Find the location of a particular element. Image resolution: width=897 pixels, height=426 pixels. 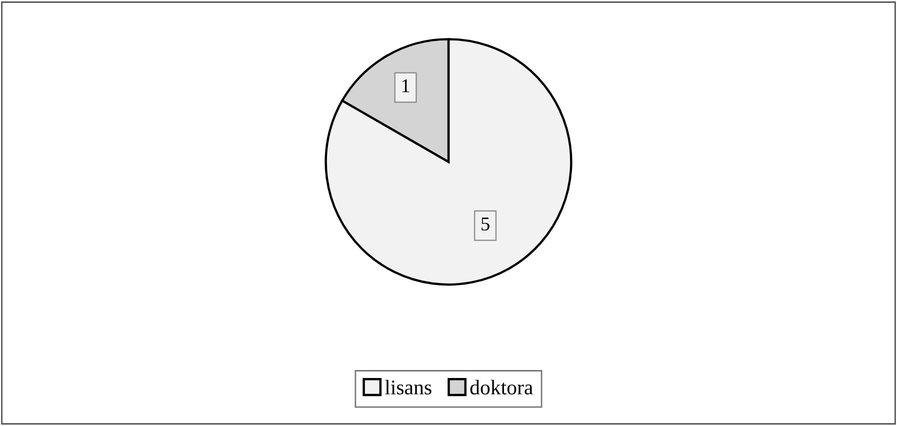

data-label: 5 is located at coordinates (486, 224).